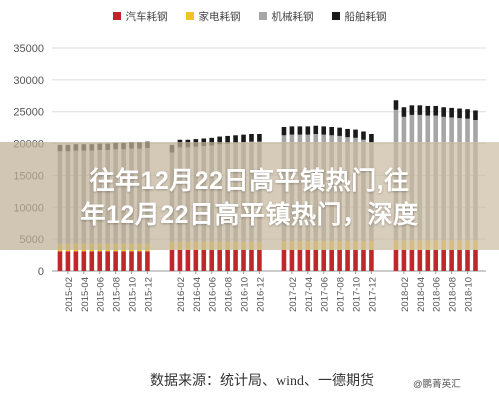 This screenshot has width=499, height=404. What do you see at coordinates (219, 16) in the screenshot?
I see `legend-label-appliance: 家电耗钢` at bounding box center [219, 16].